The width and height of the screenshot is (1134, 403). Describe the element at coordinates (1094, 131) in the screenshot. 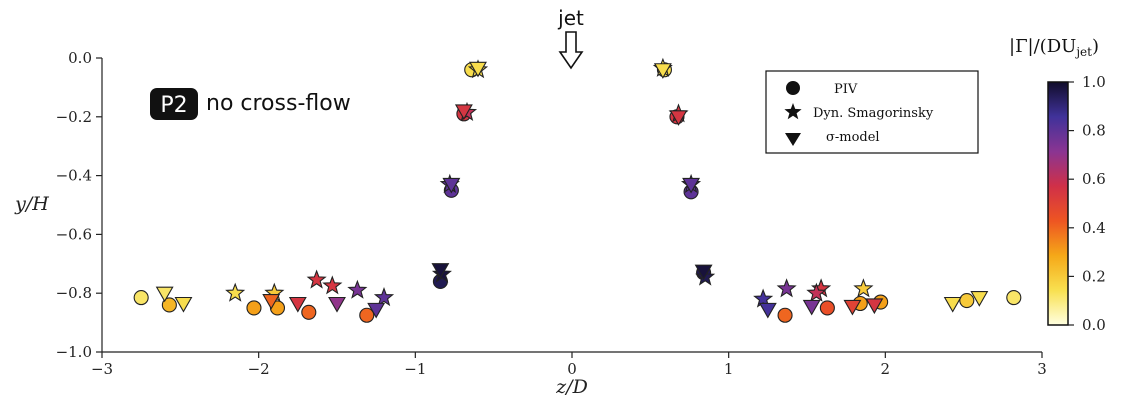

I see `colorbar-tick-label: 0.8` at that location.